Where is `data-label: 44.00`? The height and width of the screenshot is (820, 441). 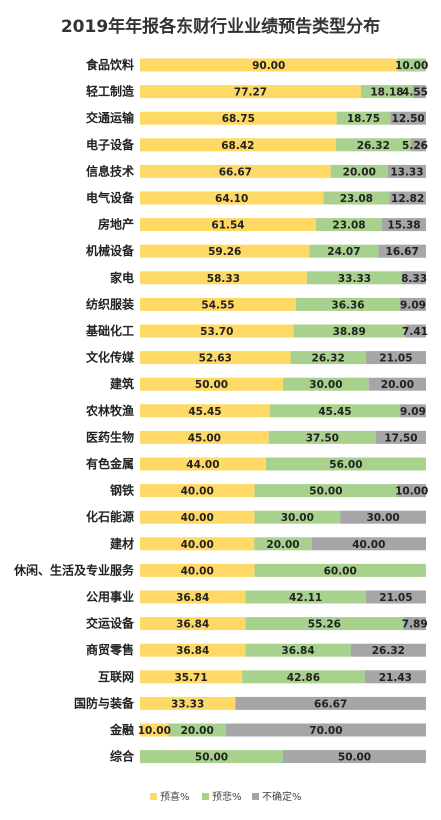 data-label: 44.00 is located at coordinates (202, 465).